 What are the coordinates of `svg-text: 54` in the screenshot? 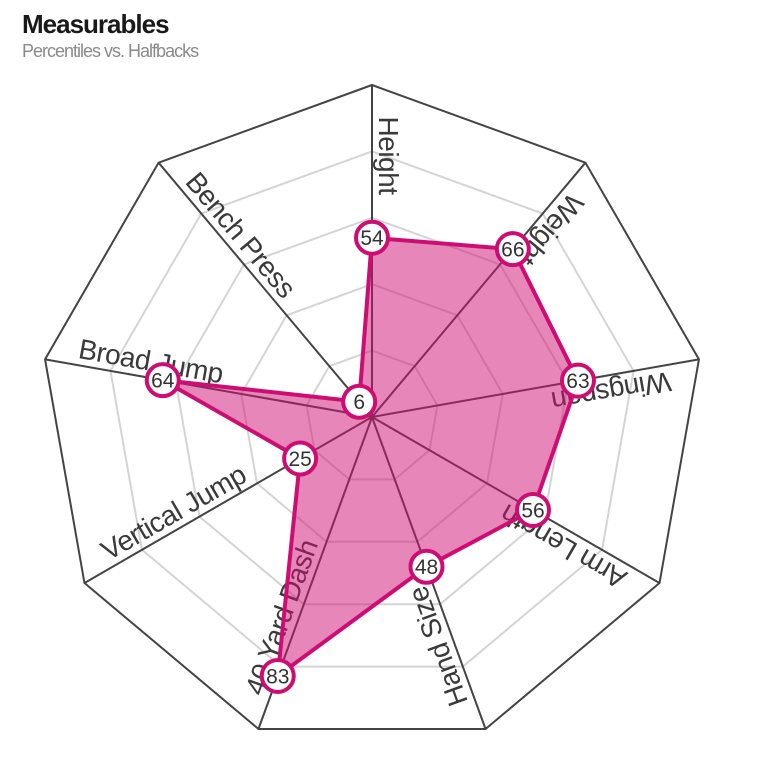 It's located at (372, 238).